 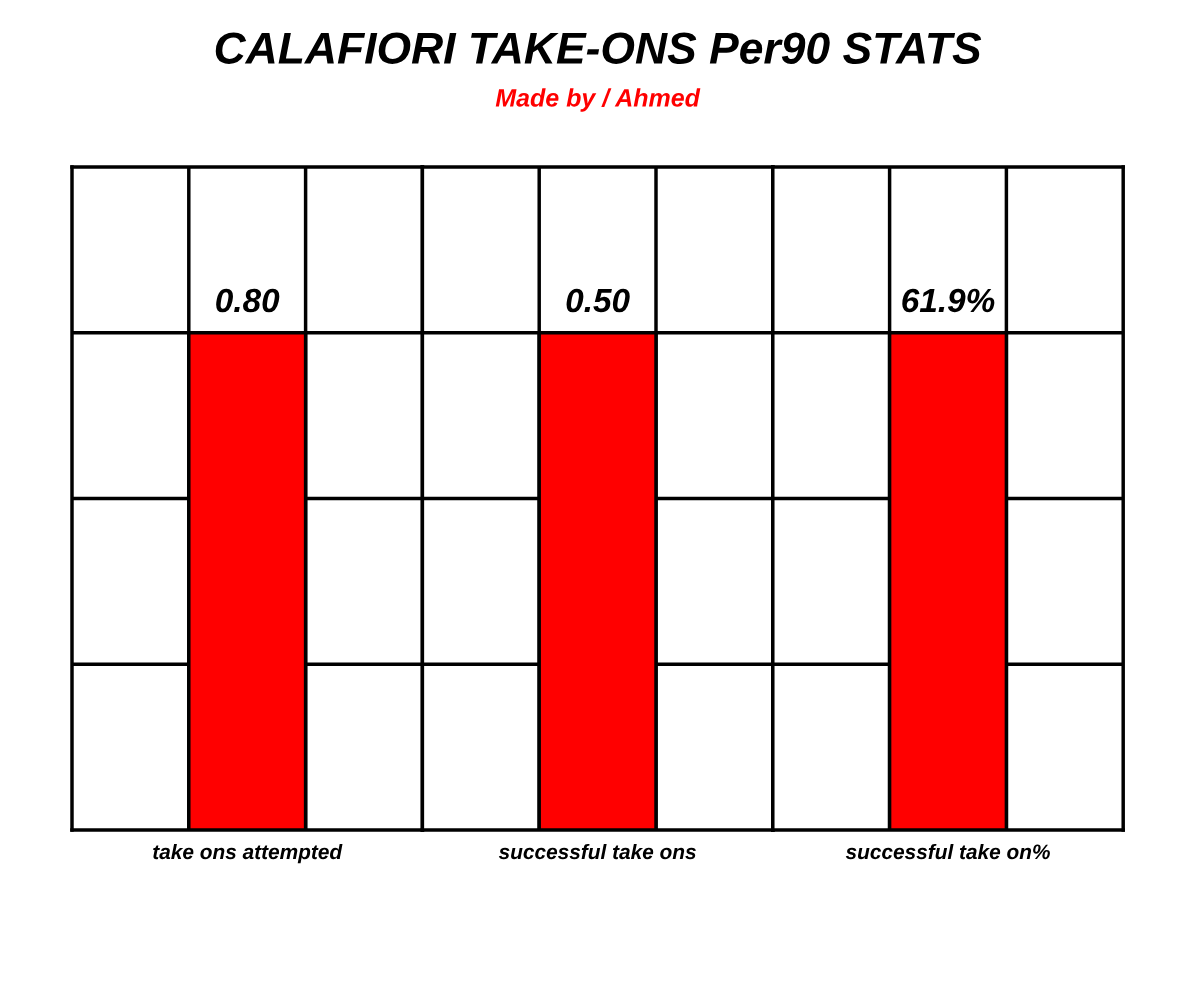 I want to click on chart-subtitle: Made by / Ahmed, so click(x=598, y=100).